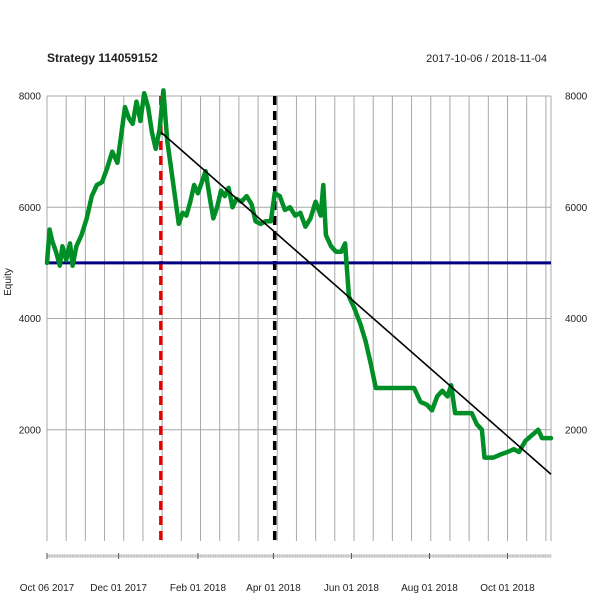 The width and height of the screenshot is (600, 600). What do you see at coordinates (8, 282) in the screenshot?
I see `y-axis-label: Equity` at bounding box center [8, 282].